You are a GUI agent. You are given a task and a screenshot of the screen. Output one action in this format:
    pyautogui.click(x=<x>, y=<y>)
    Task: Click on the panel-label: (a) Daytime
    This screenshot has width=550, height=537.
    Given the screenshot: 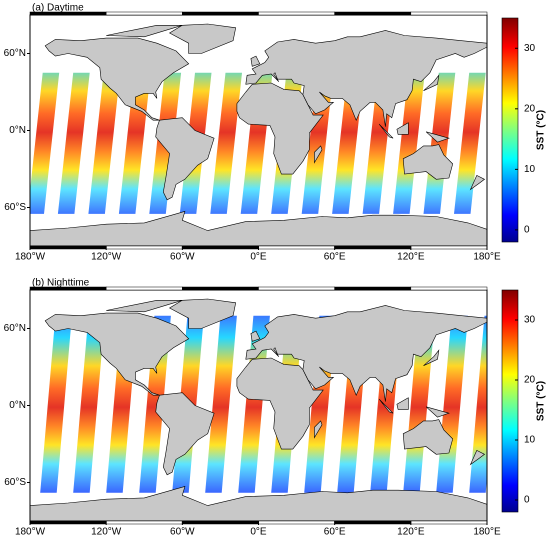 What is the action you would take?
    pyautogui.click(x=58, y=8)
    